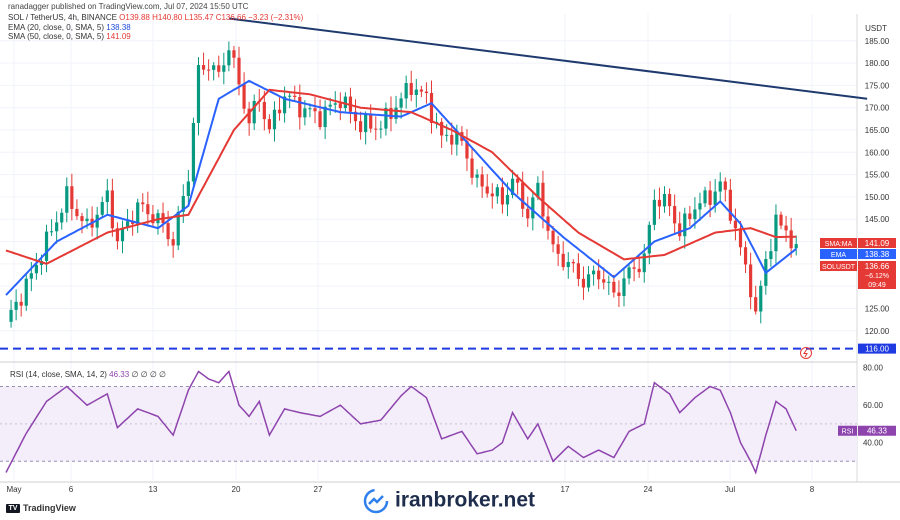 This screenshot has width=900, height=520. Describe the element at coordinates (877, 431) in the screenshot. I see `rsi-badge-value: 46.33` at that location.